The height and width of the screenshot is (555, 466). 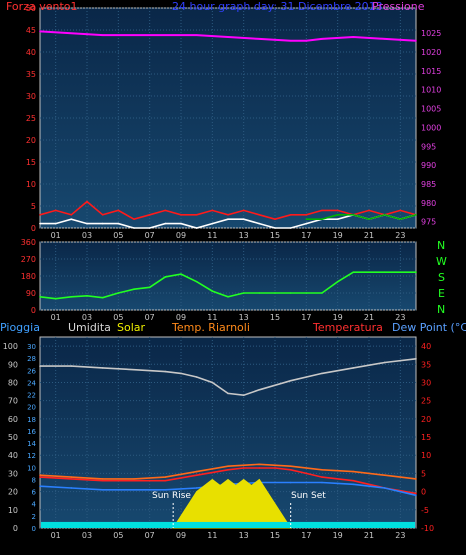 What do you see at coordinates (28, 276) in the screenshot?
I see `panel-2-ytick-180: 180` at bounding box center [28, 276].